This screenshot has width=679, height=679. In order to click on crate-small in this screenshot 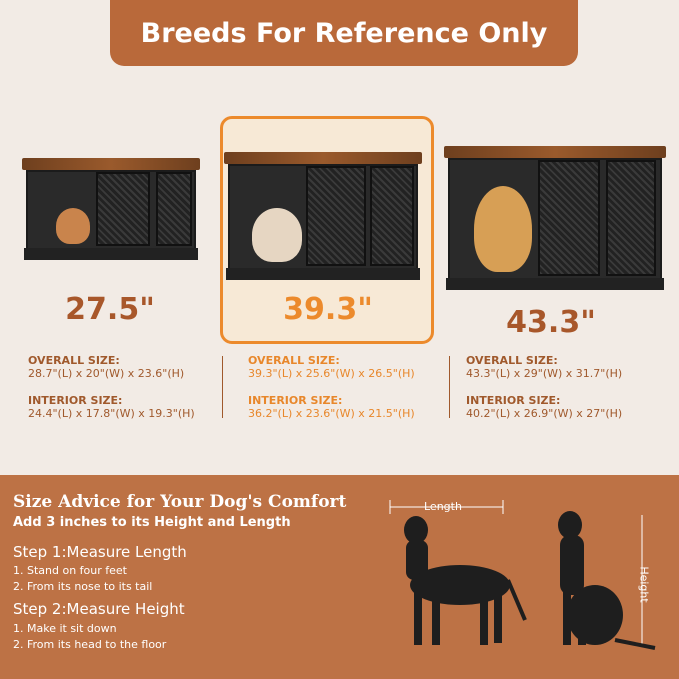, I will do `click(111, 209)`.